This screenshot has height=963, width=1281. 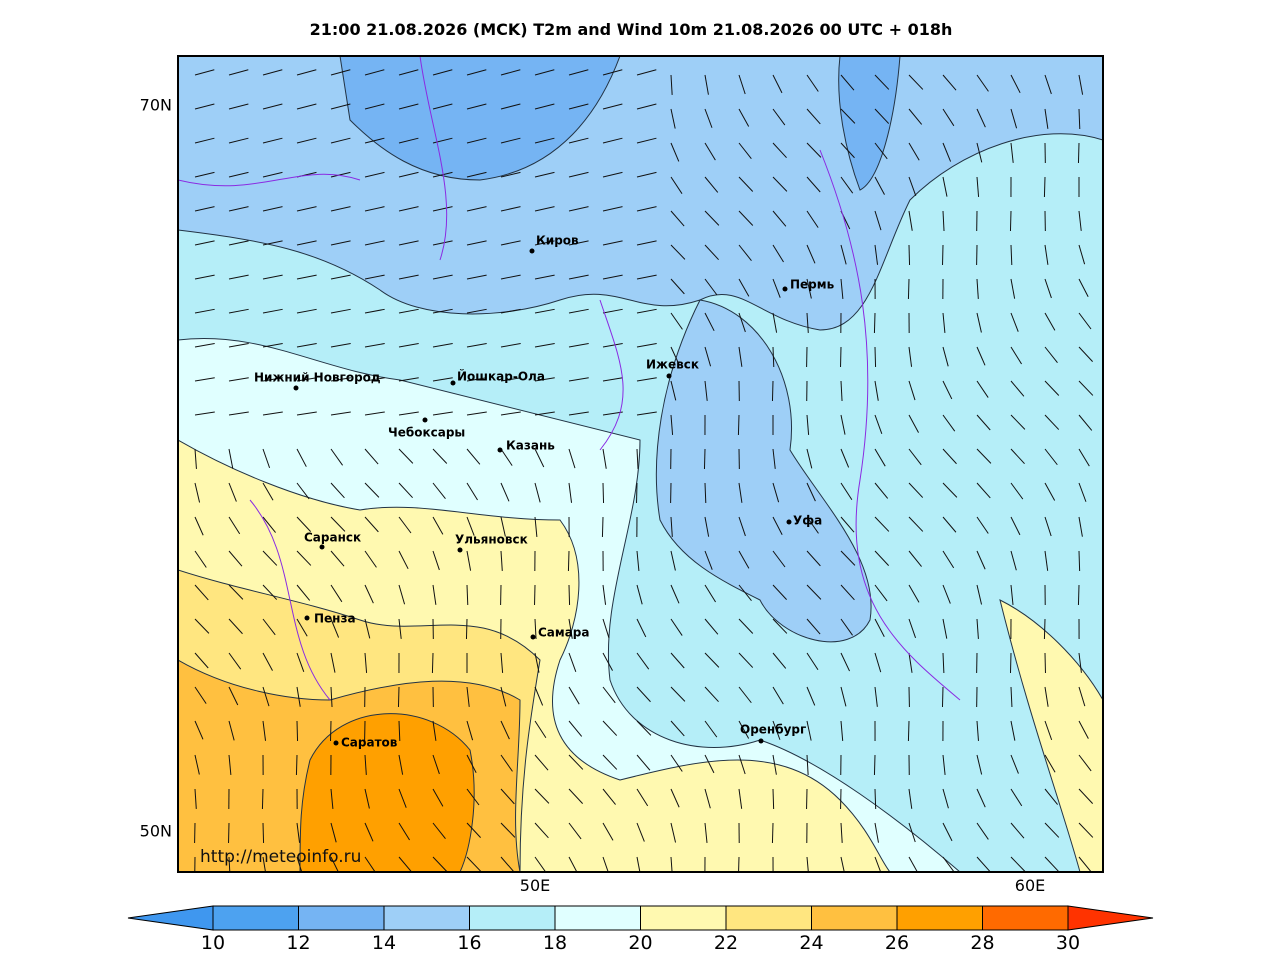 I want to click on city-label: Йошкар-Ола, so click(x=501, y=376).